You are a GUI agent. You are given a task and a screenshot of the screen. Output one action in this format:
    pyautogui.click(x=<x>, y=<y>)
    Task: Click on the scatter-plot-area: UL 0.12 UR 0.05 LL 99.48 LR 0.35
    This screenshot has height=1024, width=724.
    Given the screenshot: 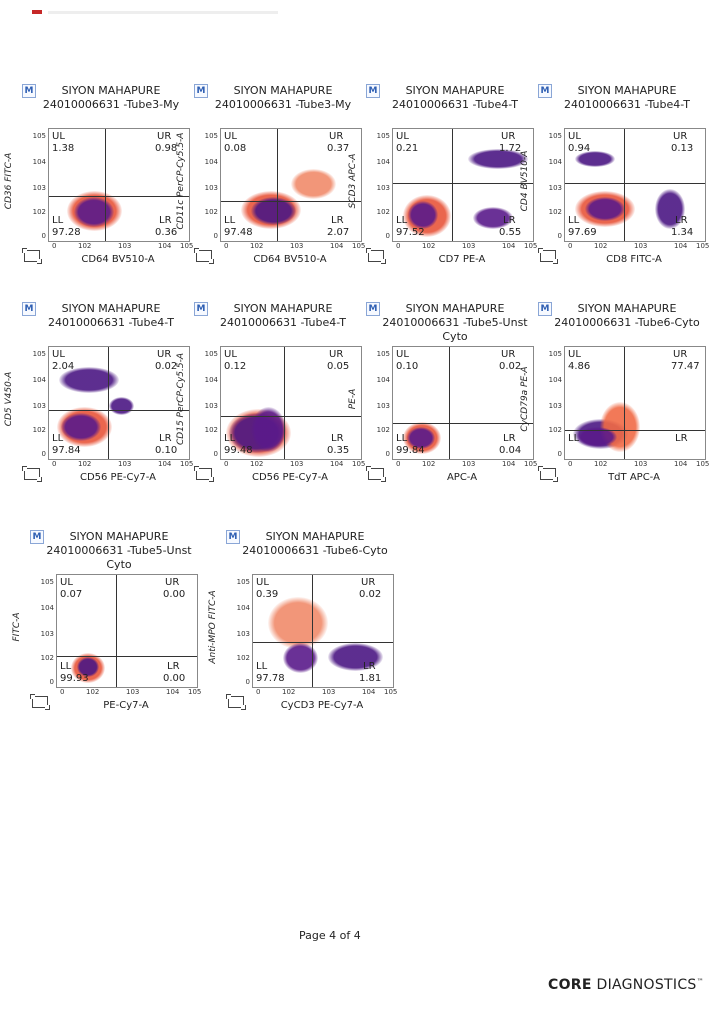 What is the action you would take?
    pyautogui.click(x=291, y=403)
    